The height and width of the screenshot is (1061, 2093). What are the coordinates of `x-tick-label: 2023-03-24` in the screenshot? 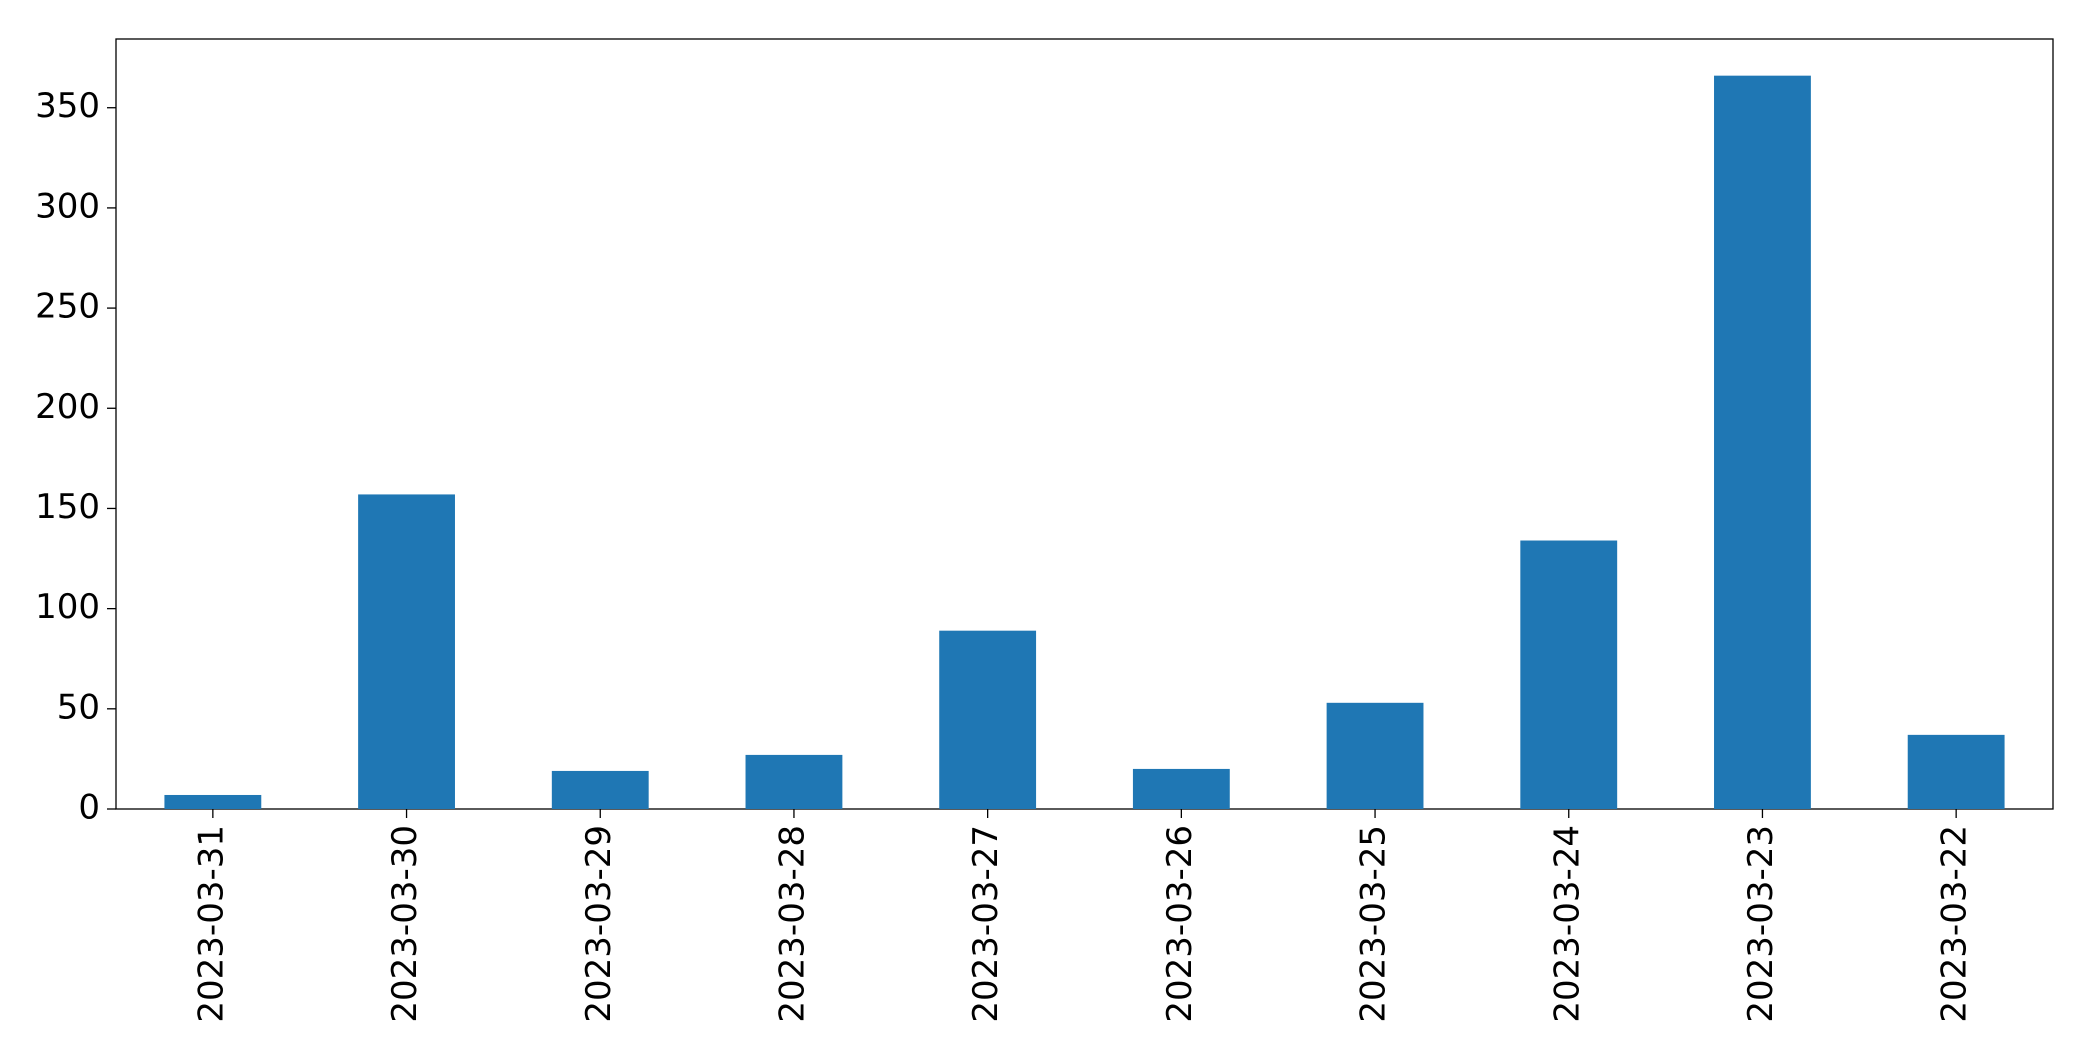 It's located at (1567, 924).